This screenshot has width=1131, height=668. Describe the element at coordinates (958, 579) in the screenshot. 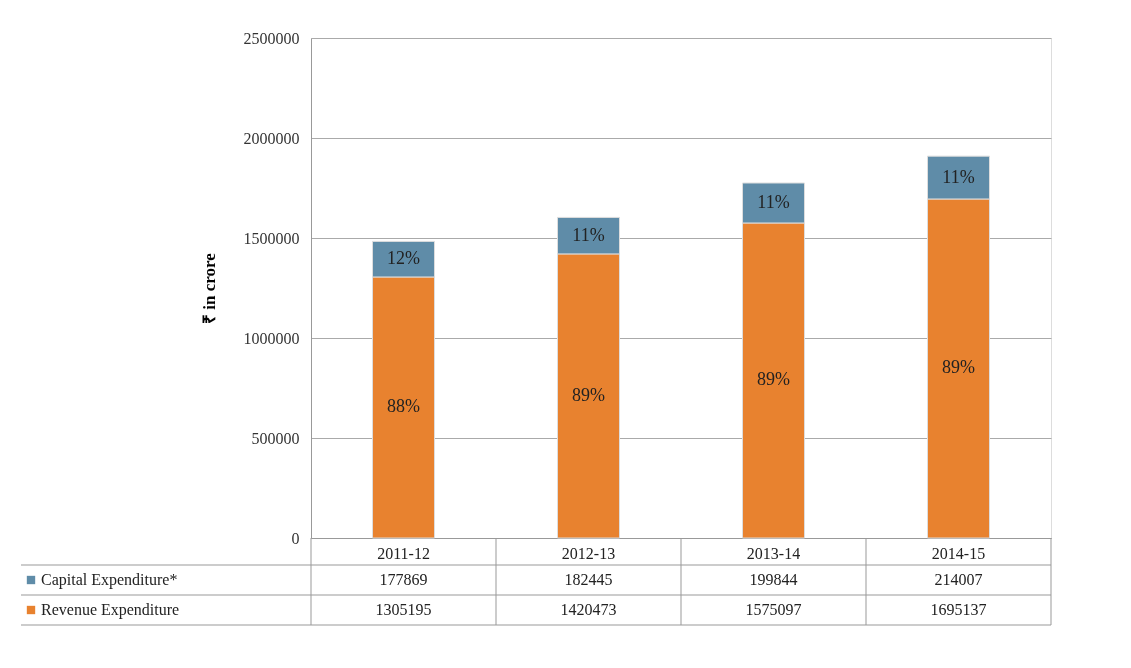

I see `data-label: 214007` at that location.